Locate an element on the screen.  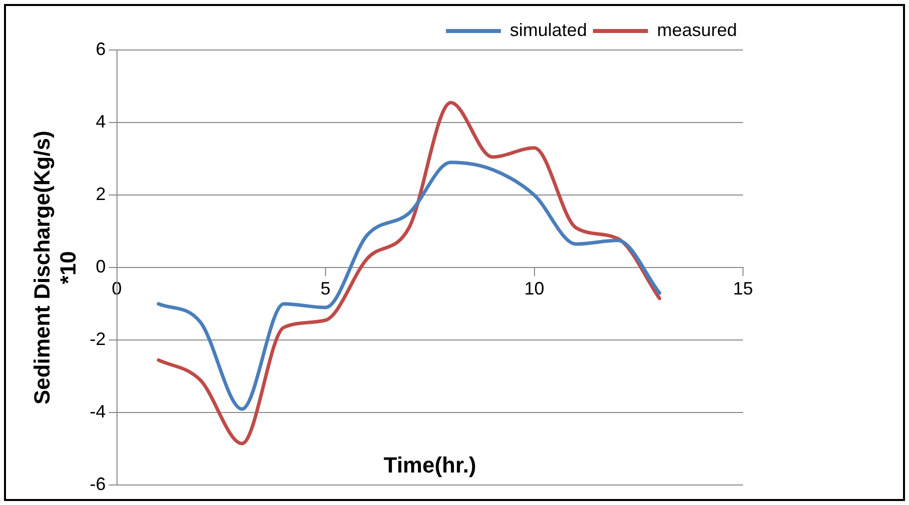
x-tick-label: 15 is located at coordinates (743, 288).